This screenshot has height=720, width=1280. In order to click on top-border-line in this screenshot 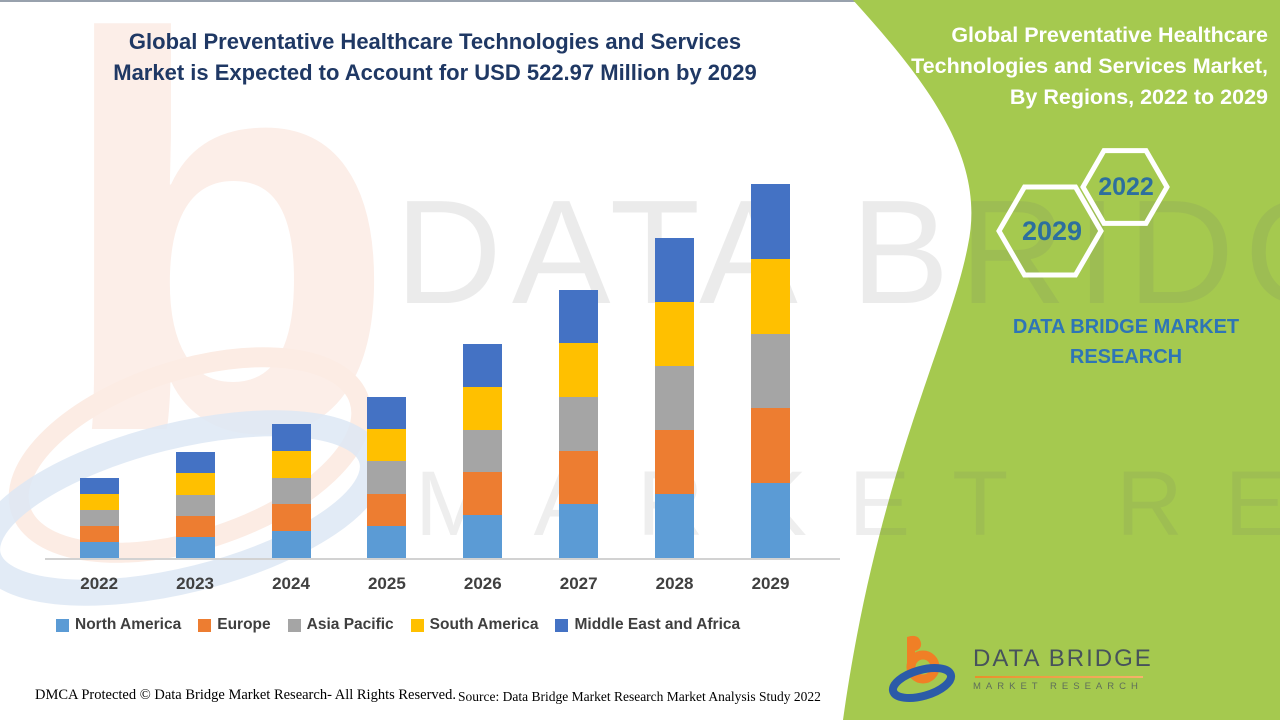, I will do `click(640, 1)`.